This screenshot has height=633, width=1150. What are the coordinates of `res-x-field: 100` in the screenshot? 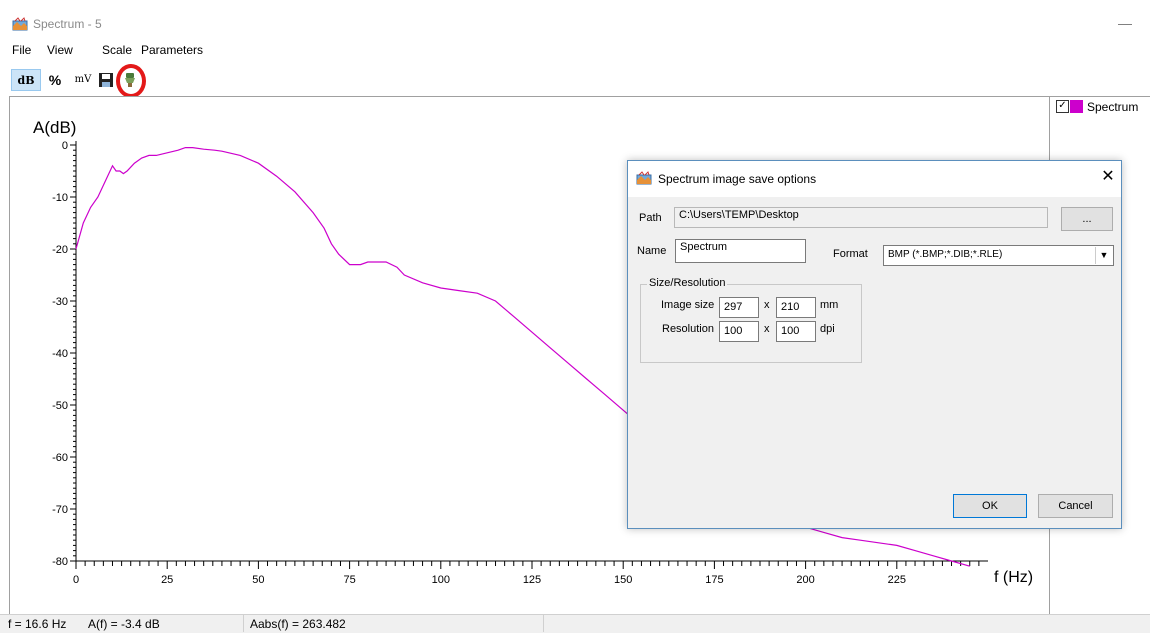 It's located at (739, 331).